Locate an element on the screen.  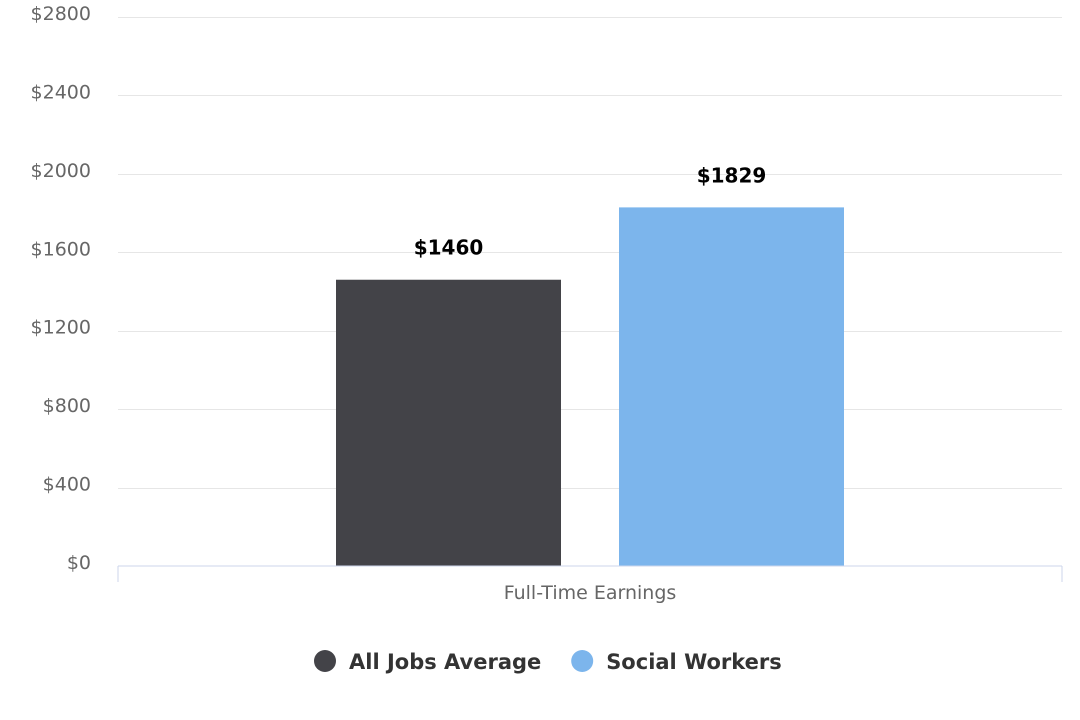
x-category-label: Full-Time Earnings is located at coordinates (590, 593).